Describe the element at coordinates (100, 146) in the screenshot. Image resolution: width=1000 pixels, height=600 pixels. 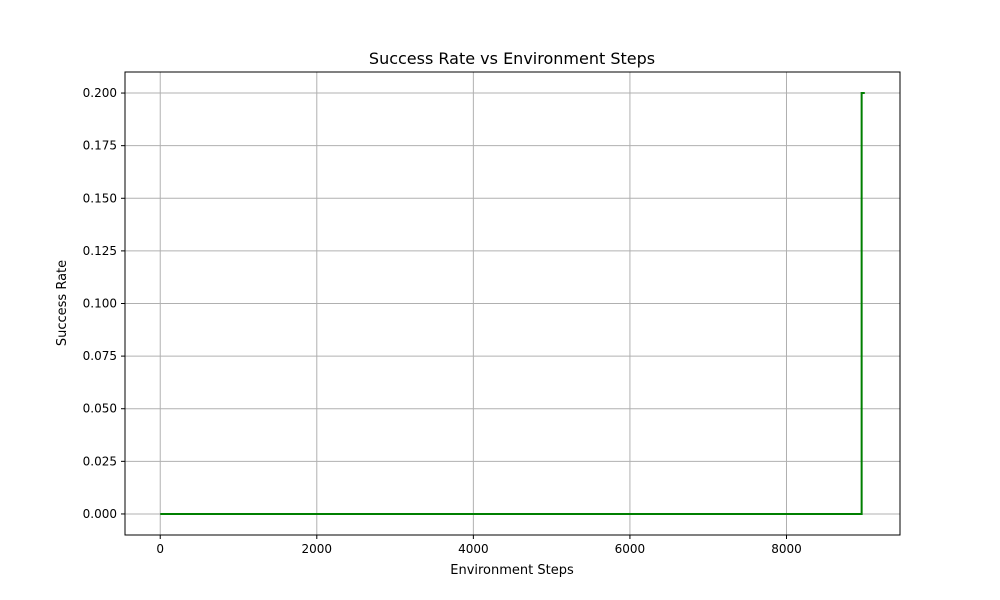
I see `y-tick-label: 0.175` at that location.